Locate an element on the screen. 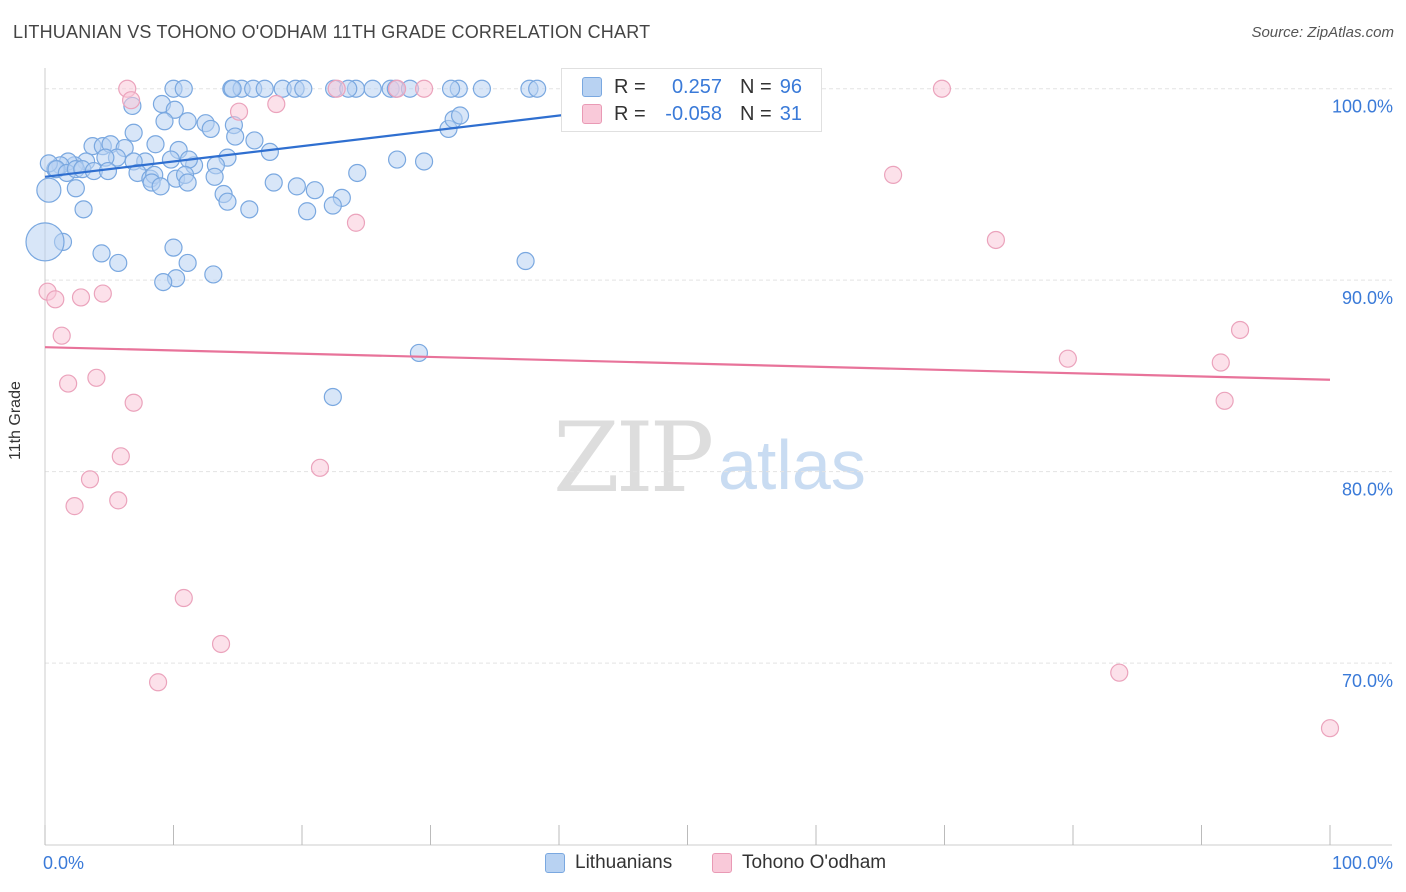 The height and width of the screenshot is (892, 1406). watermark-atlas: atlas is located at coordinates (792, 465).